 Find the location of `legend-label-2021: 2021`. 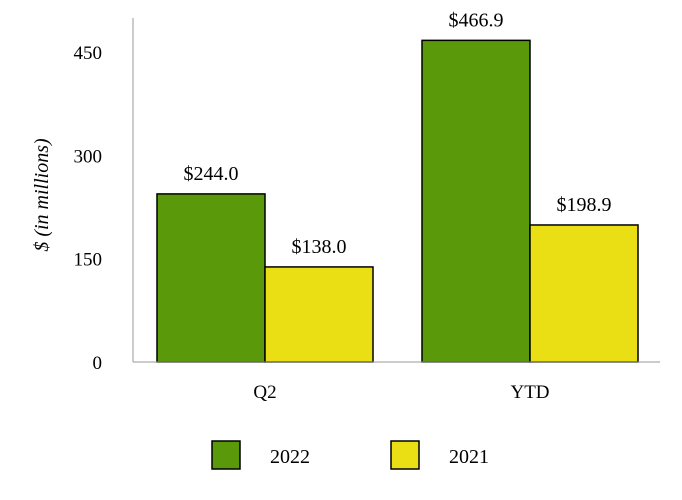

legend-label-2021: 2021 is located at coordinates (469, 457).